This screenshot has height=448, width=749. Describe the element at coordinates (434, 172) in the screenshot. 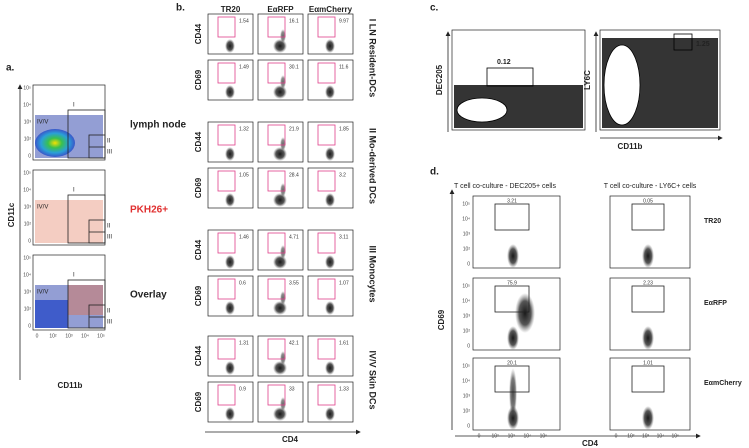

I see `panel-label: d.` at that location.